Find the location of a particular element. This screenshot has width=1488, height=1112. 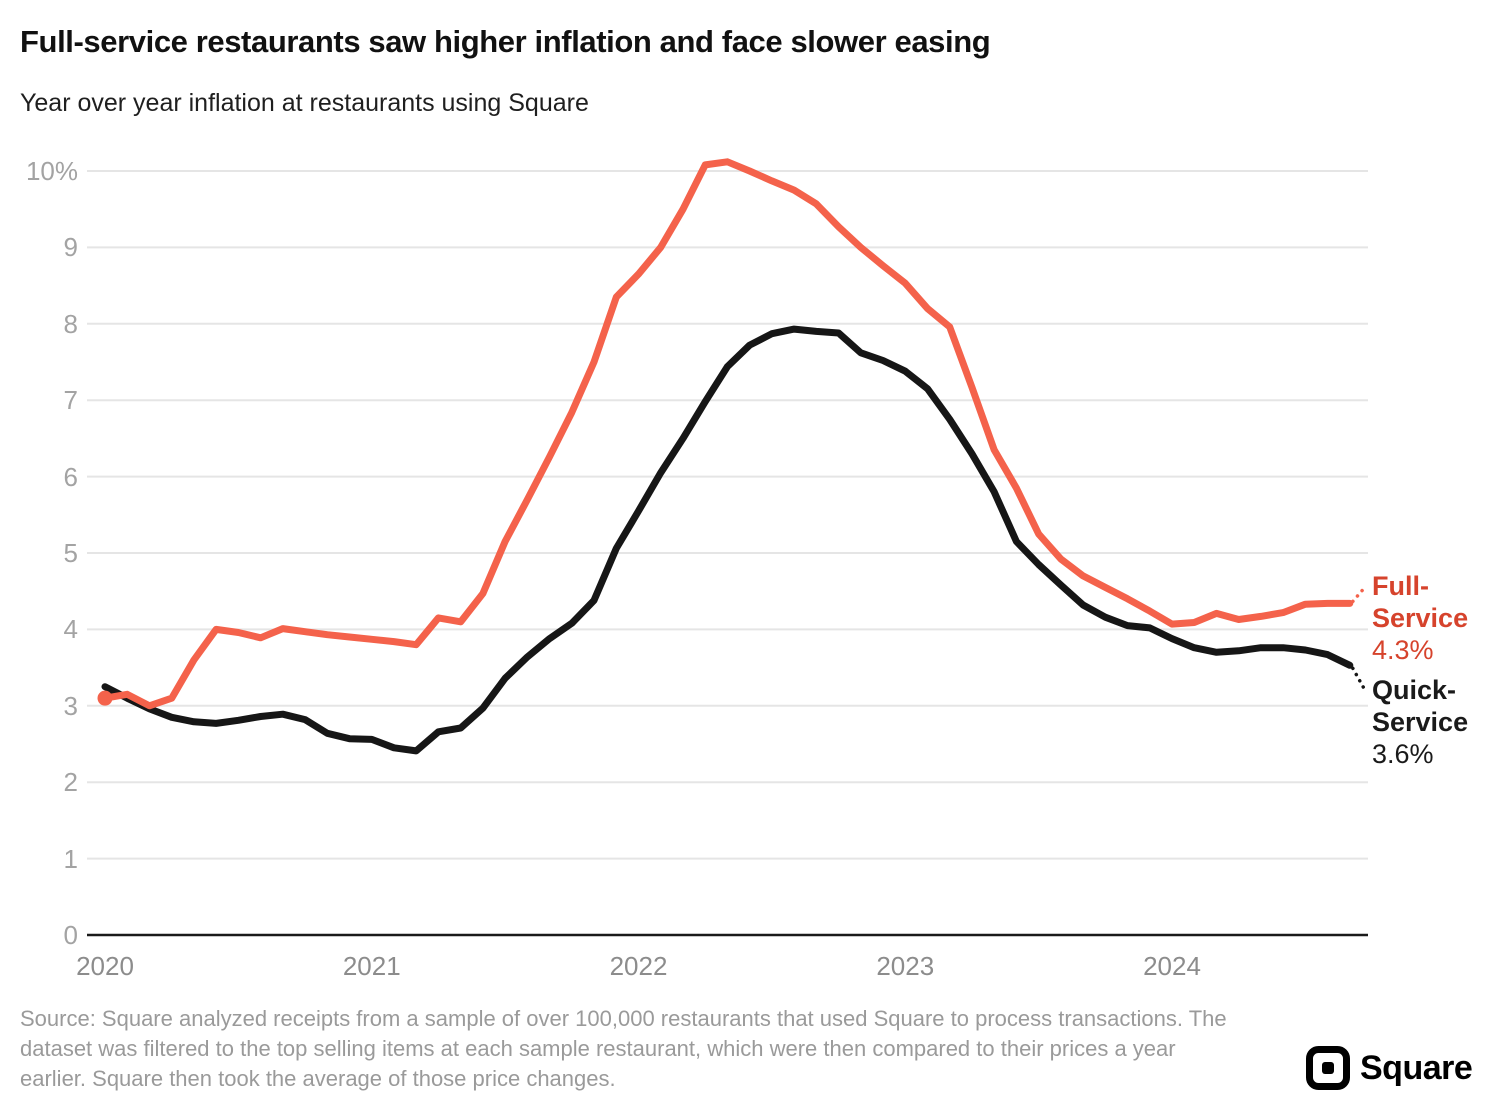

y-axis-tick-label: 6 is located at coordinates (70, 476).